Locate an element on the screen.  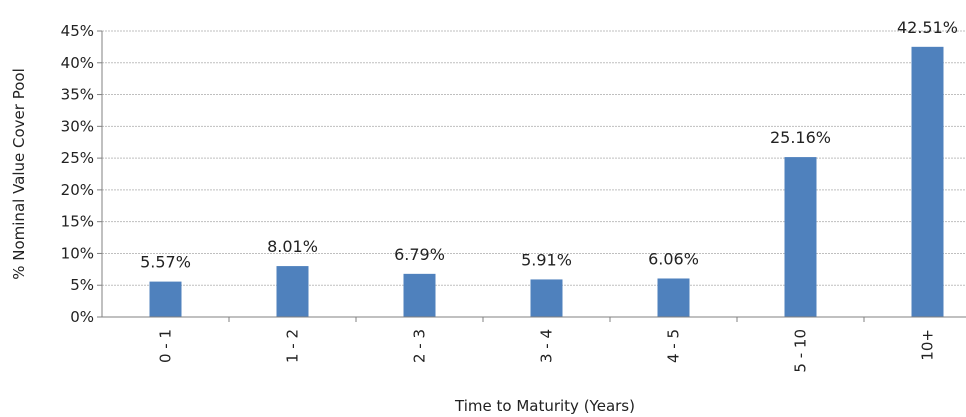
y-tick-label: 10% is located at coordinates (77, 253).